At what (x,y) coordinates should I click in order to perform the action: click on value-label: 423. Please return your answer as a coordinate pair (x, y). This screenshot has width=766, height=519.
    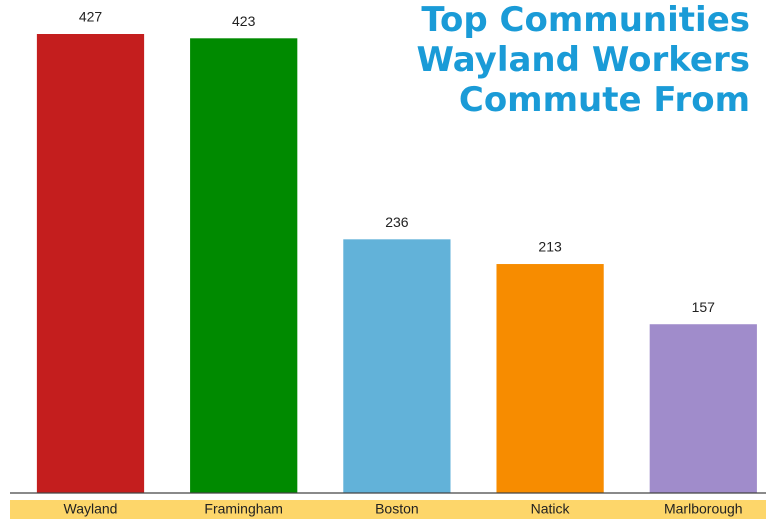
    Looking at the image, I should click on (244, 21).